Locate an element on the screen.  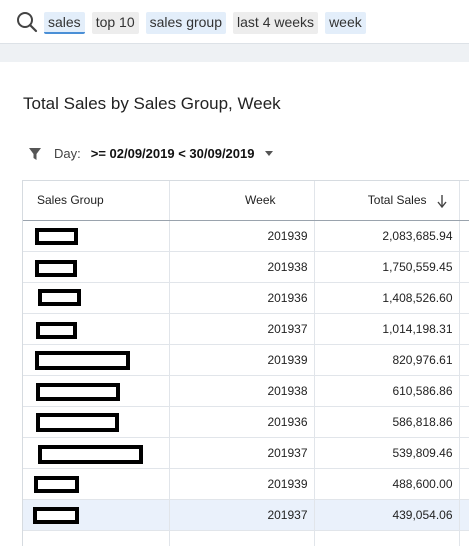
chevron-down-icon is located at coordinates (269, 154).